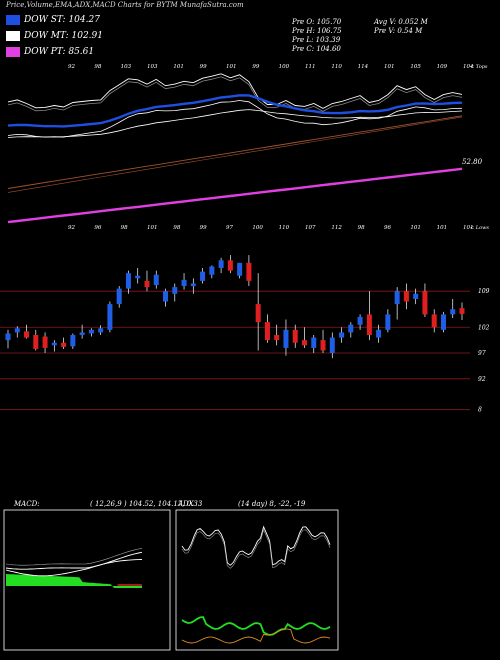 This screenshot has width=500, height=660. I want to click on ema-top-label: 104, so click(468, 67).